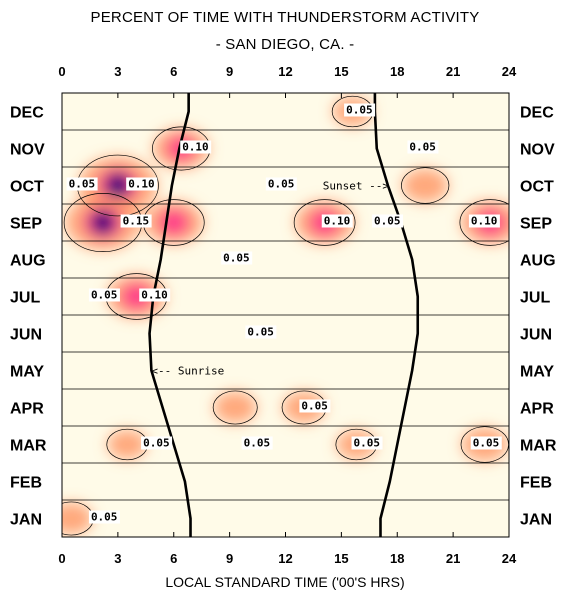 The width and height of the screenshot is (570, 603). Describe the element at coordinates (397, 71) in the screenshot. I see `x-tick-label-top: 18` at that location.